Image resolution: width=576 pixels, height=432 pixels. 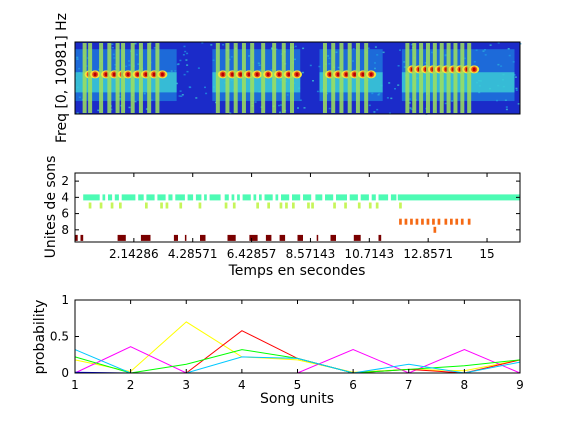 What do you see at coordinates (65, 181) in the screenshot?
I see `units-ytick-label: 2` at bounding box center [65, 181].